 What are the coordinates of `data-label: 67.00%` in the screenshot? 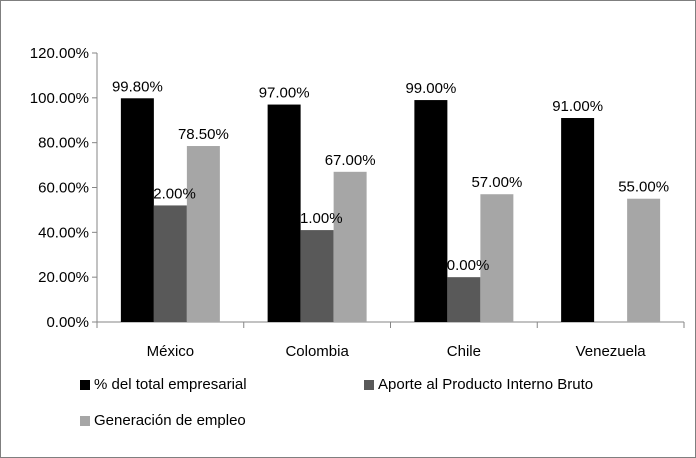 It's located at (350, 160).